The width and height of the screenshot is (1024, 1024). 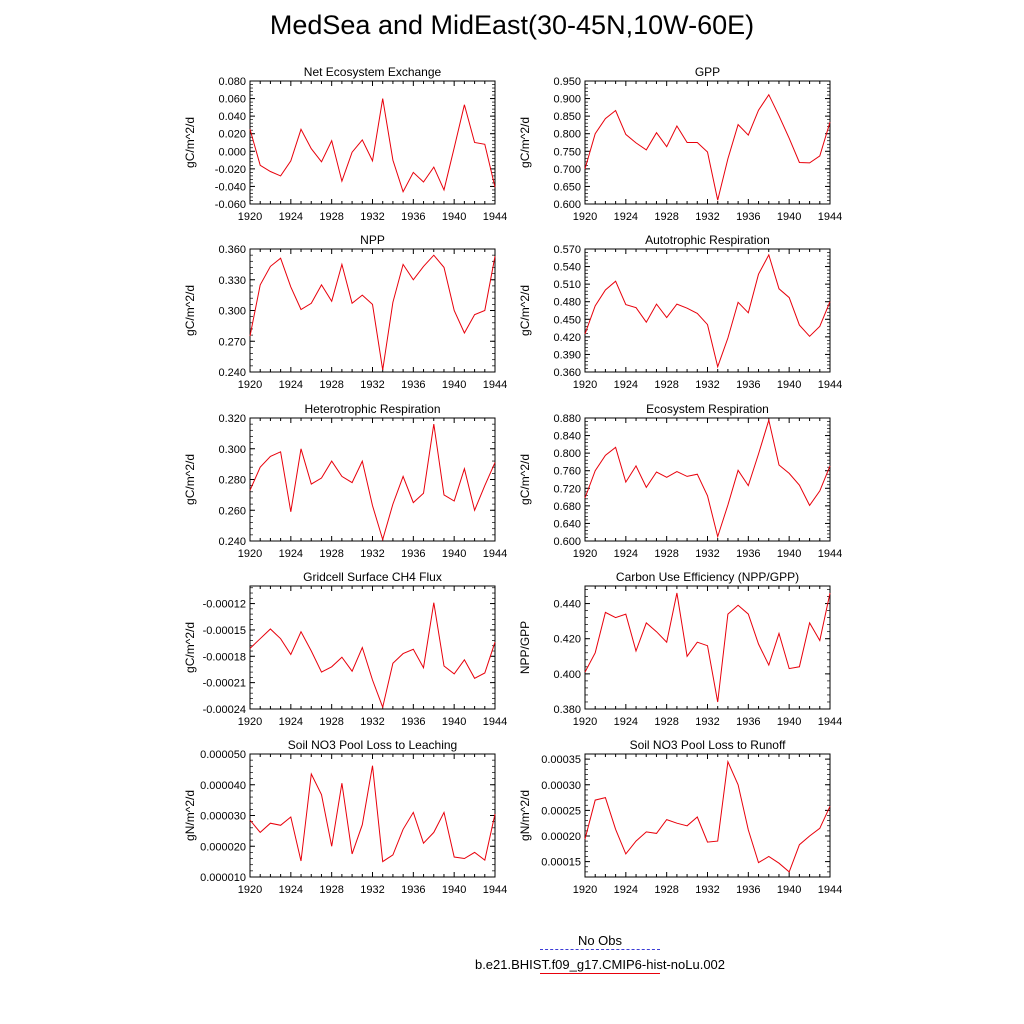 What do you see at coordinates (567, 605) in the screenshot?
I see `y-tick-label: 0.440` at bounding box center [567, 605].